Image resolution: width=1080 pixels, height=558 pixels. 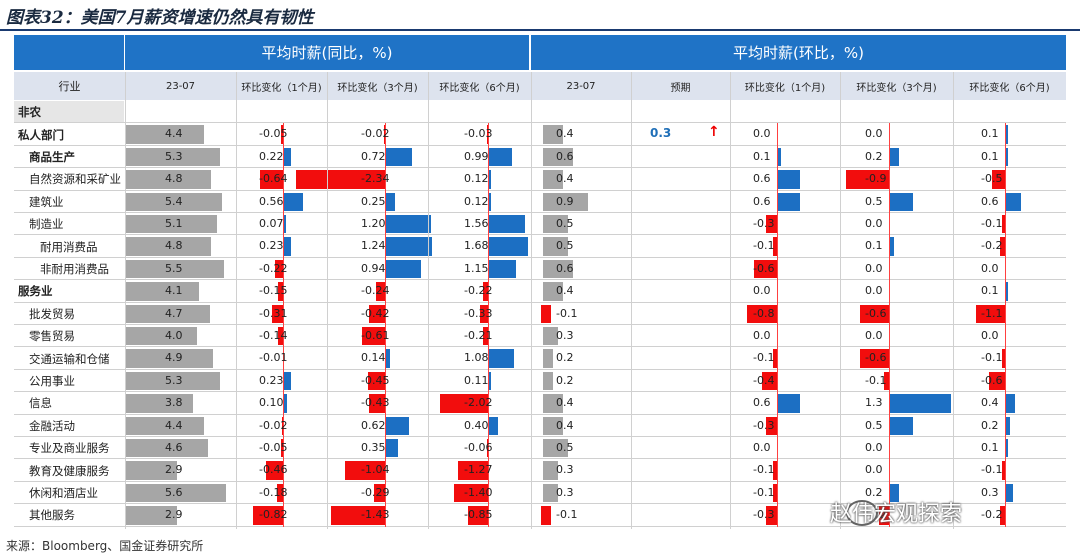 What do you see at coordinates (69, 134) in the screenshot?
I see `row-label: 私人部门` at bounding box center [69, 134].